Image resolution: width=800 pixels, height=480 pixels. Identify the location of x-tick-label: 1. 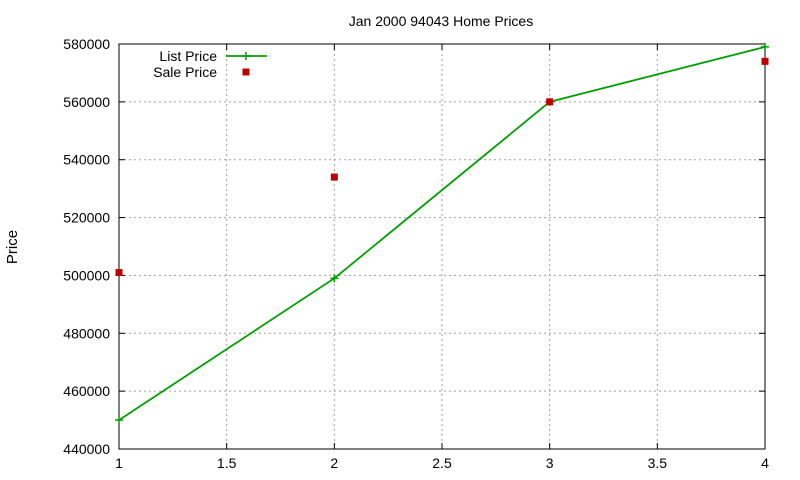
(119, 463).